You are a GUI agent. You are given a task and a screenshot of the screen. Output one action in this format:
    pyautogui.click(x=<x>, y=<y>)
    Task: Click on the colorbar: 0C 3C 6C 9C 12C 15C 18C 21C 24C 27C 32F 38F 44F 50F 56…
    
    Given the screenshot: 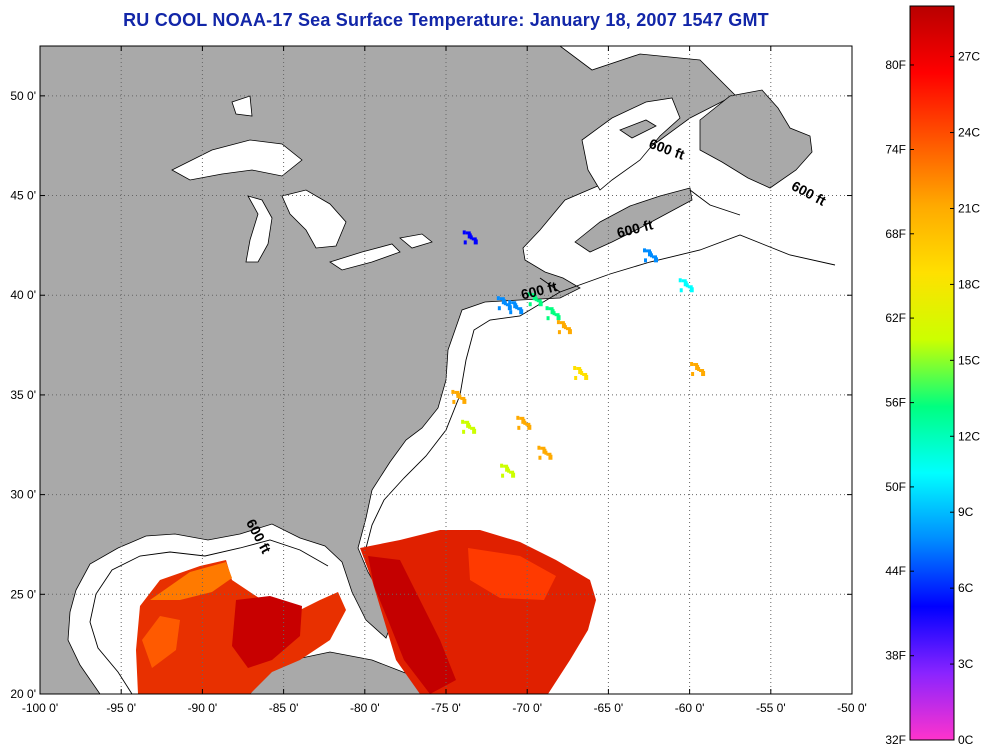 What is the action you would take?
    pyautogui.click(x=932, y=376)
    